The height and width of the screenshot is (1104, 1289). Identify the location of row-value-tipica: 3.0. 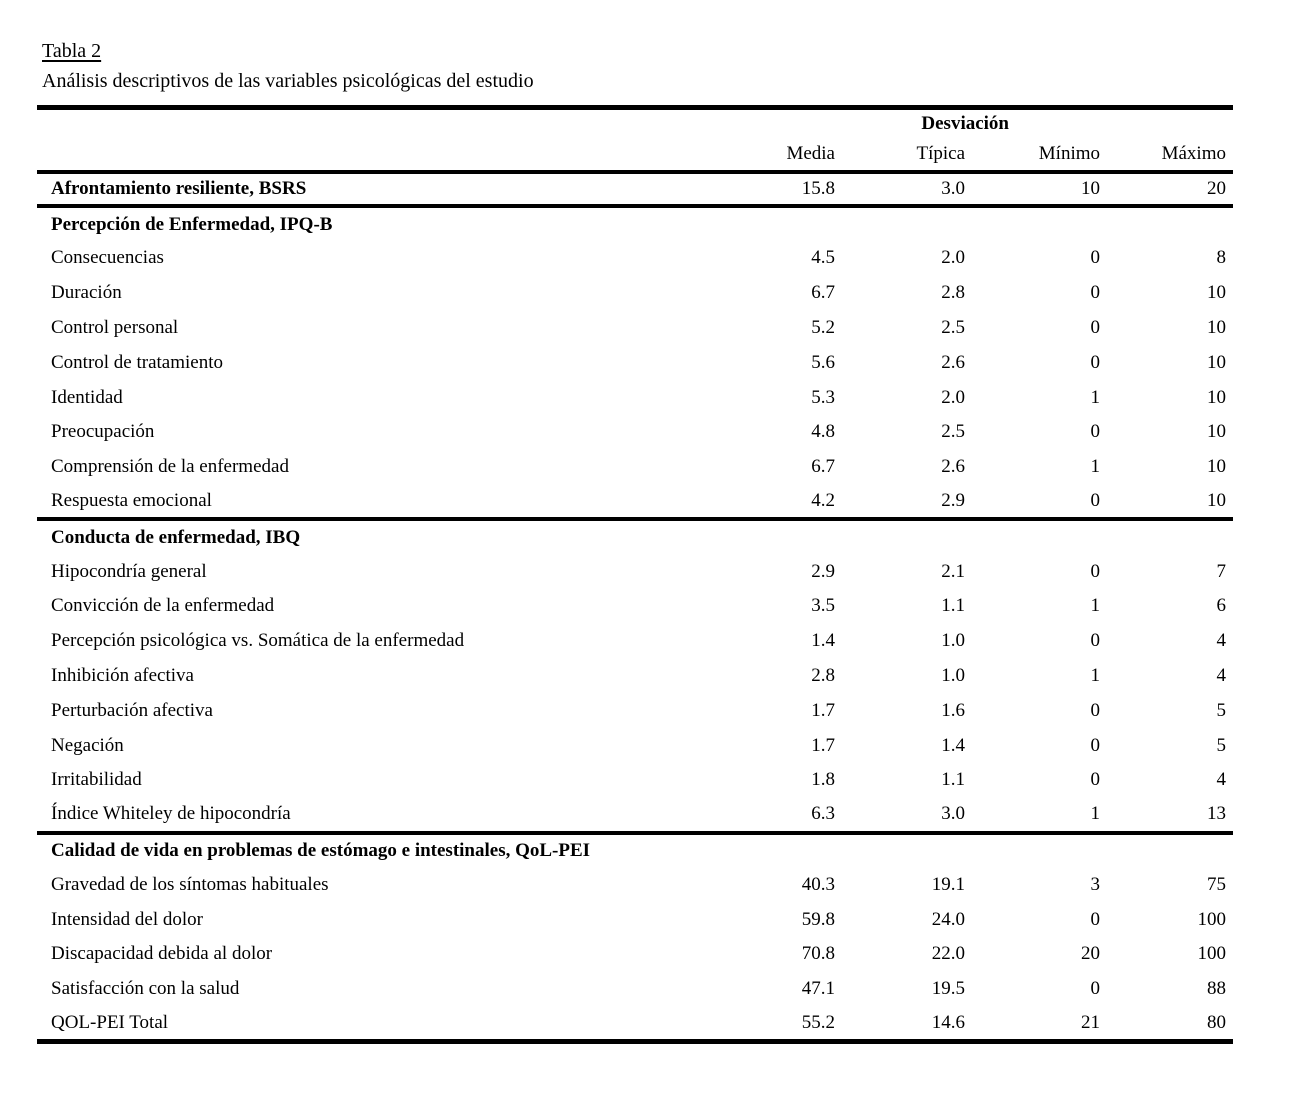
(953, 188).